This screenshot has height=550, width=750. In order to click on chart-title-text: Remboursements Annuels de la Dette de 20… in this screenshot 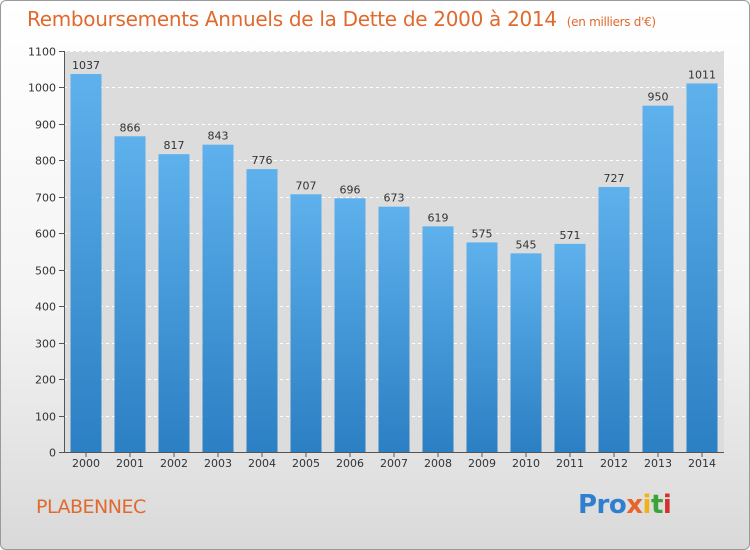, I will do `click(292, 19)`.